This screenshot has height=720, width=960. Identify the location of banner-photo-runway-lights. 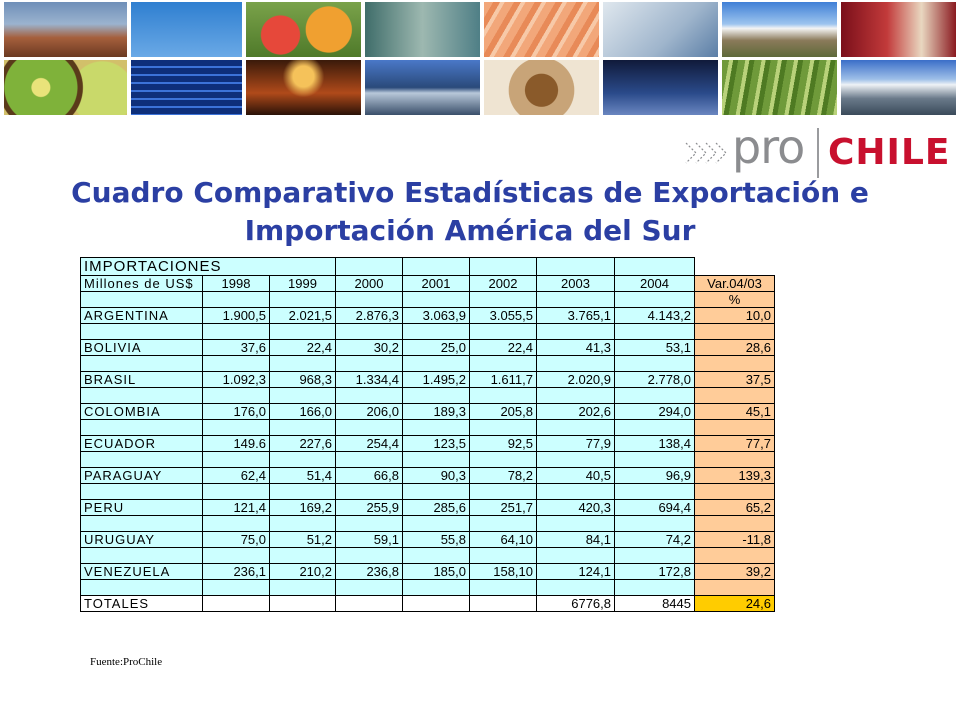
(660, 87).